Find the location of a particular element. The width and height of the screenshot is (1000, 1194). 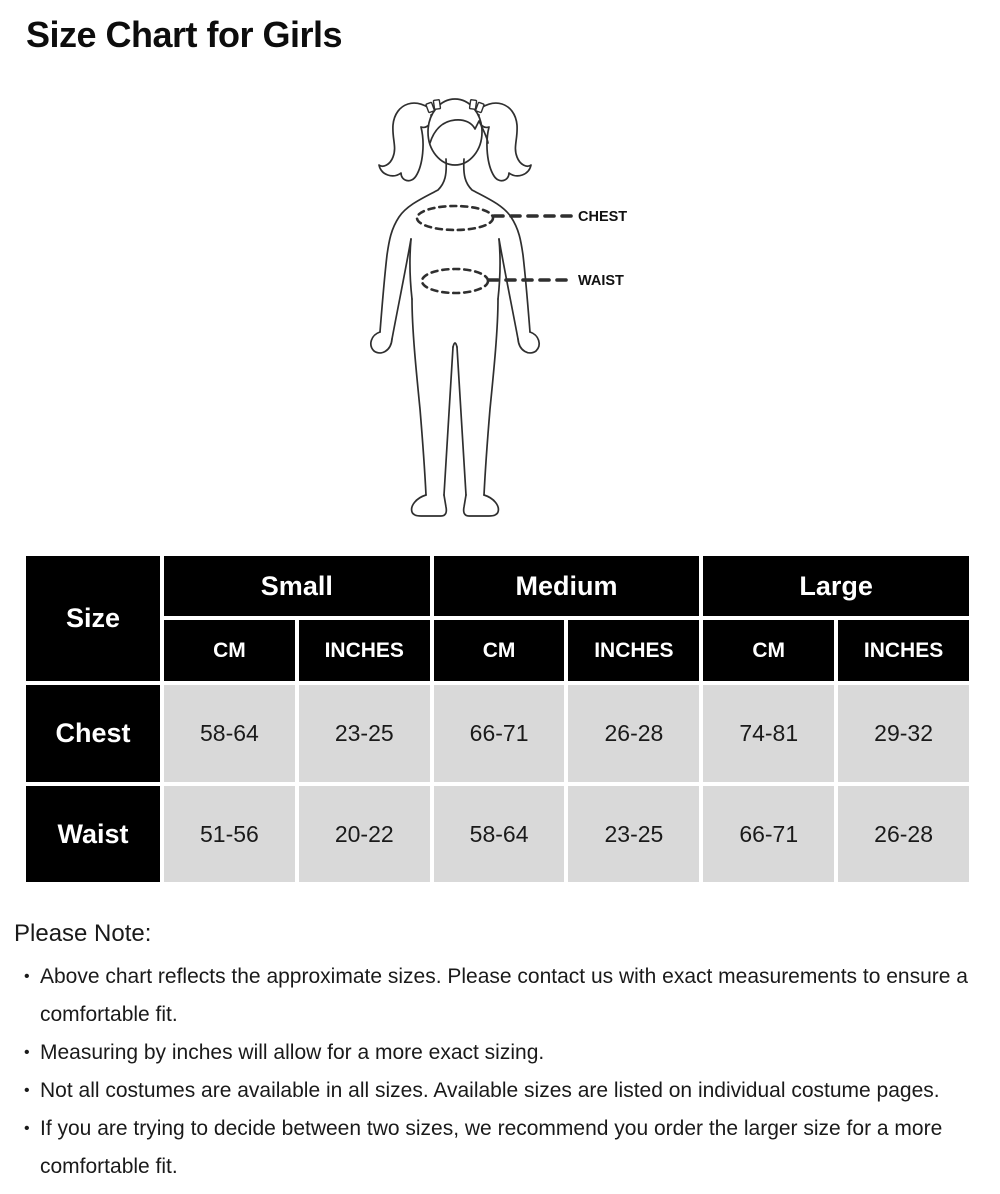

chest-large-cm: 74-81 is located at coordinates (769, 733).